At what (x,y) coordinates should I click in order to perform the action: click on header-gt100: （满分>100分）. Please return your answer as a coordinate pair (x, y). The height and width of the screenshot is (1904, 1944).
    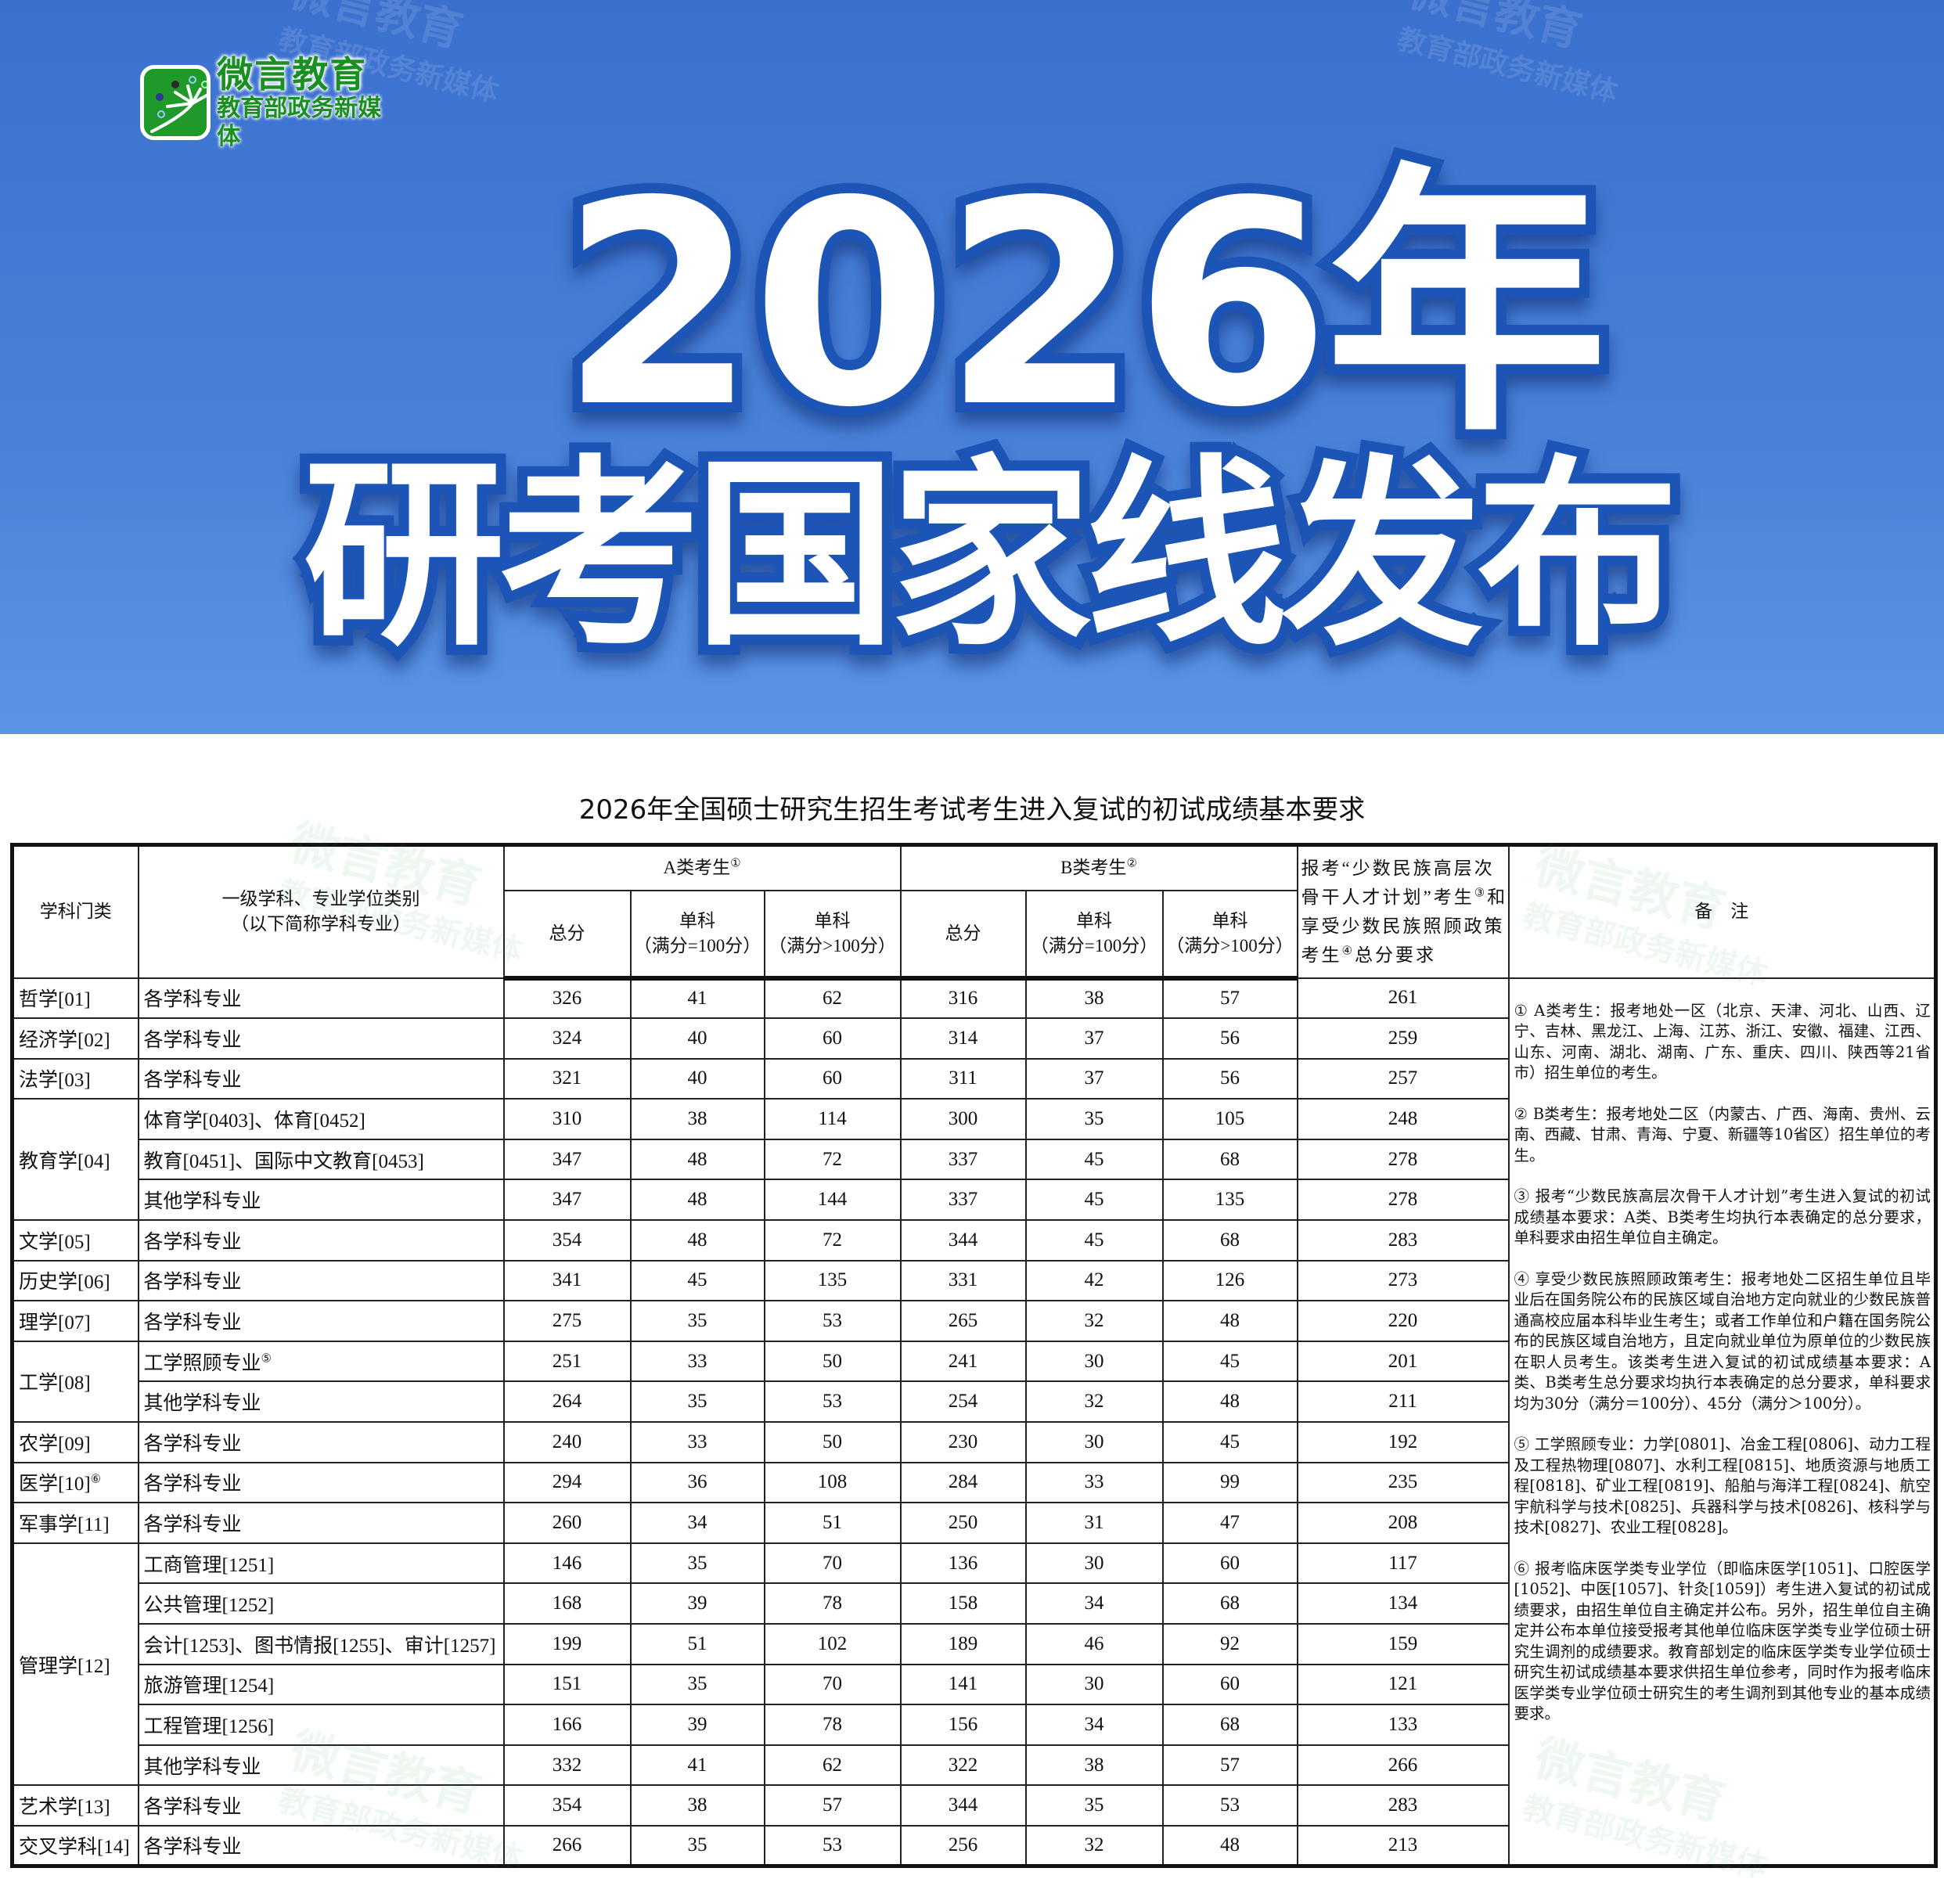
    Looking at the image, I should click on (1230, 945).